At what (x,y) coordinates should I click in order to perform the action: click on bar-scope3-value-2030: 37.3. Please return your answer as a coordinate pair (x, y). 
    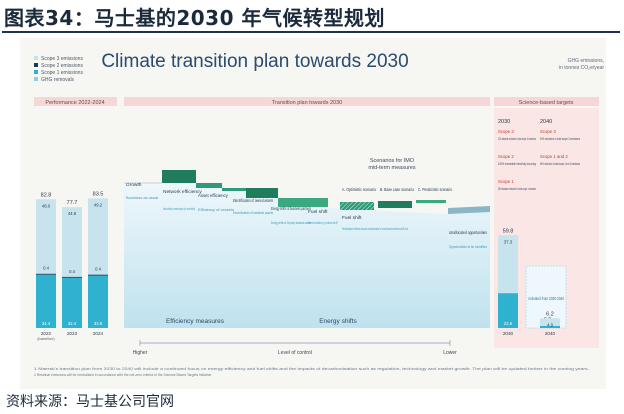
    Looking at the image, I should click on (508, 241).